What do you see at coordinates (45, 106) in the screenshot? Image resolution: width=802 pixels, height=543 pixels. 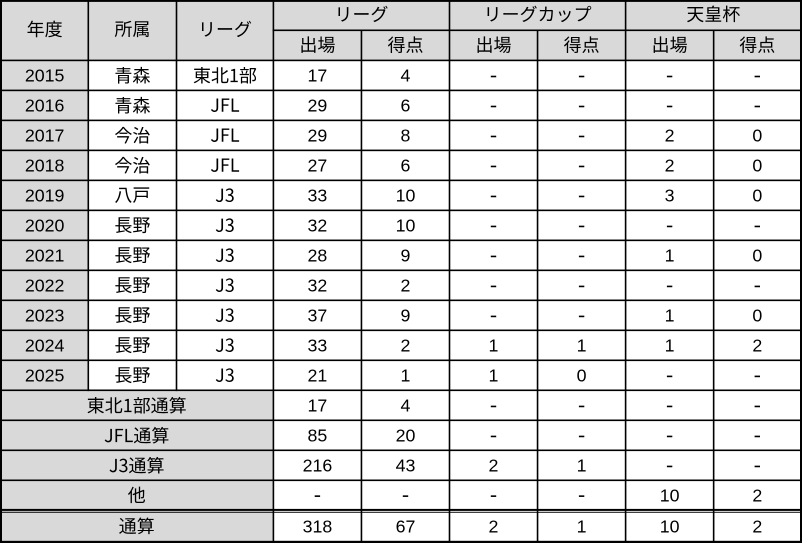 I see `svg-text: 2016` at bounding box center [45, 106].